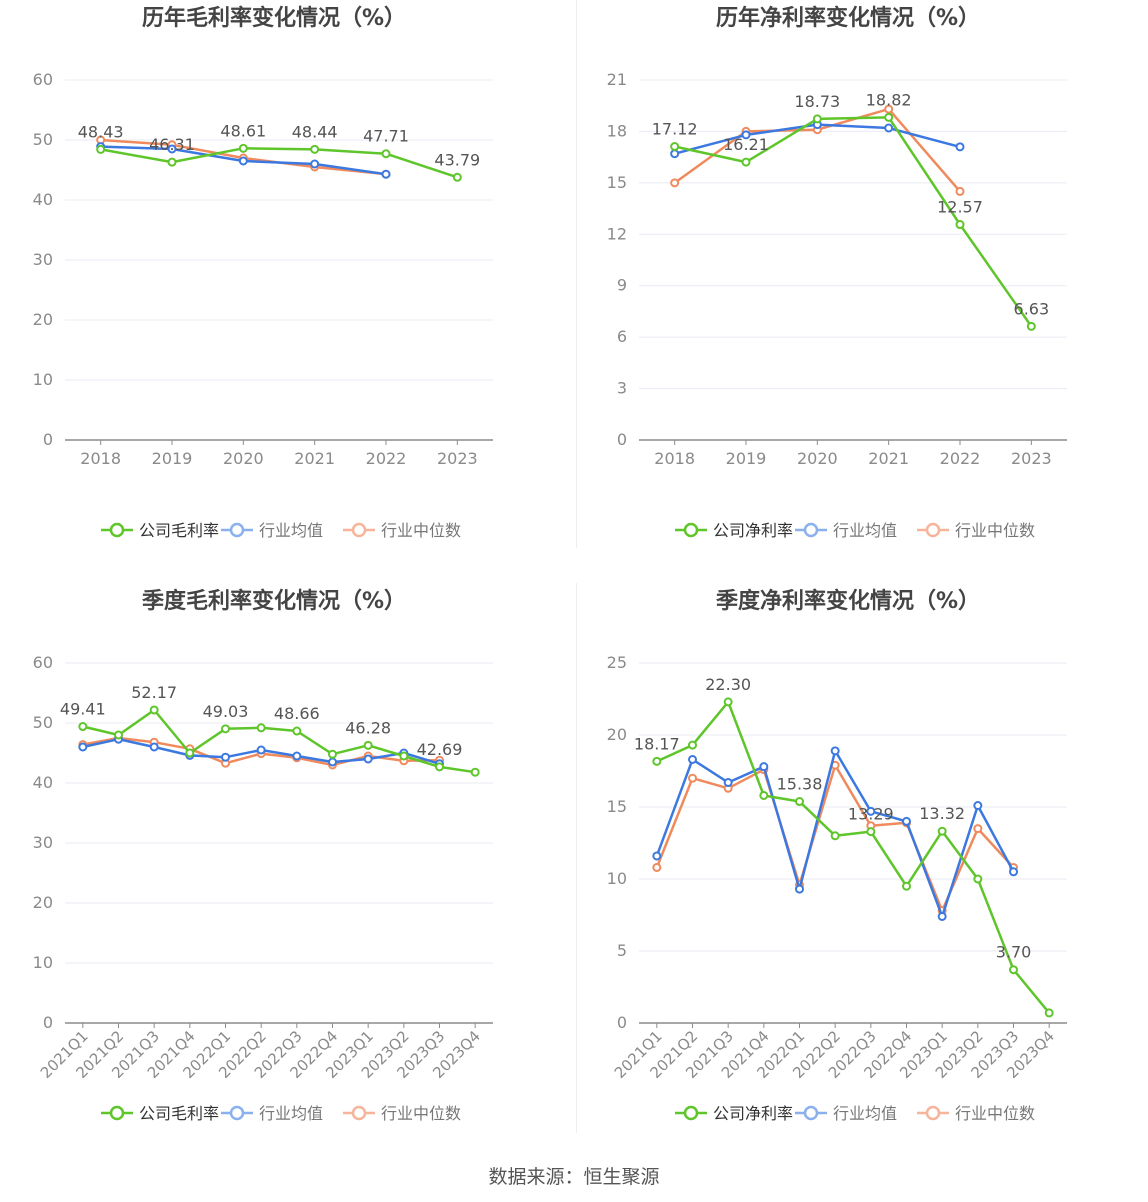 The image size is (1148, 1202). Describe the element at coordinates (274, 601) in the screenshot. I see `chart-title: 季度毛利率变化情况（%）` at that location.